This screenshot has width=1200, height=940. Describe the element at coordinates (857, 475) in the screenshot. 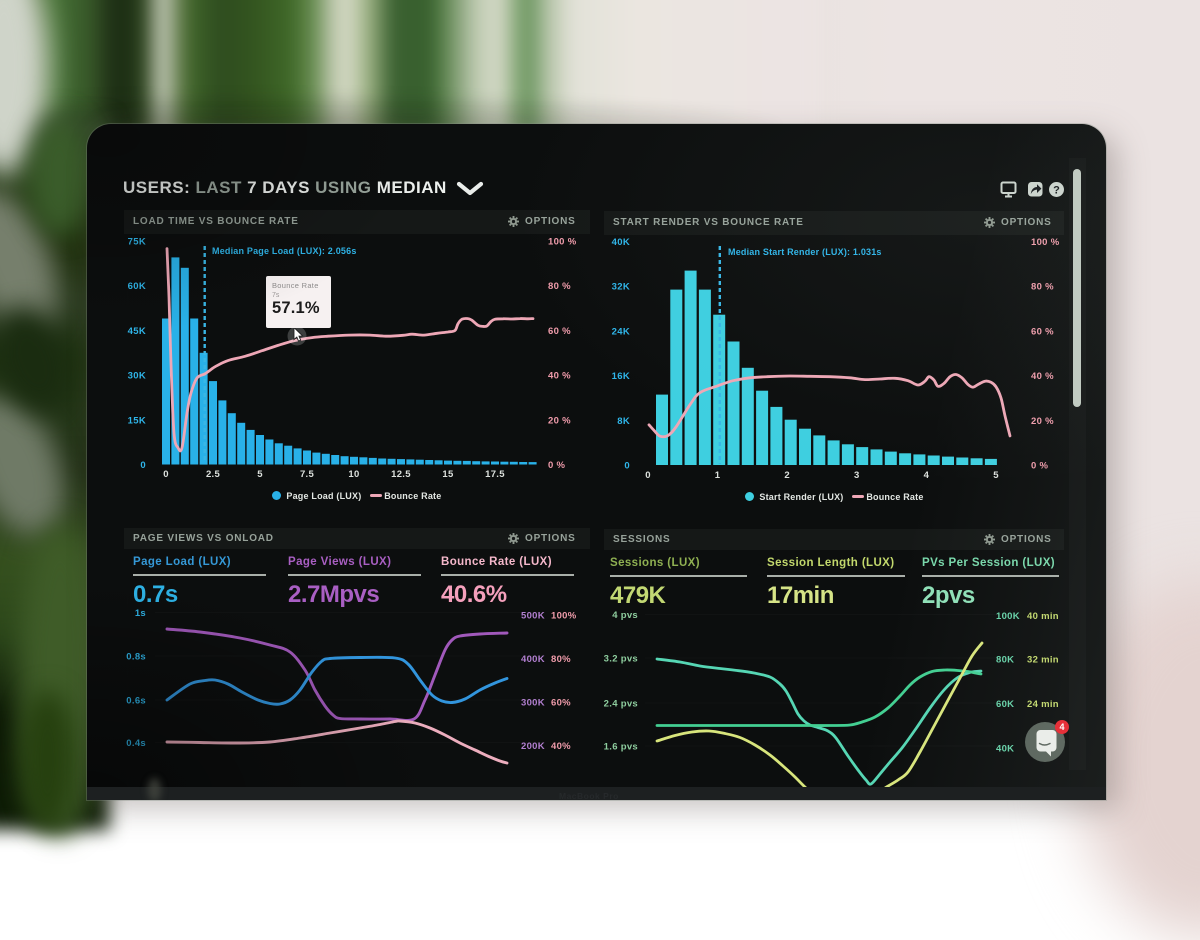

I see `svg-text: 3` at that location.